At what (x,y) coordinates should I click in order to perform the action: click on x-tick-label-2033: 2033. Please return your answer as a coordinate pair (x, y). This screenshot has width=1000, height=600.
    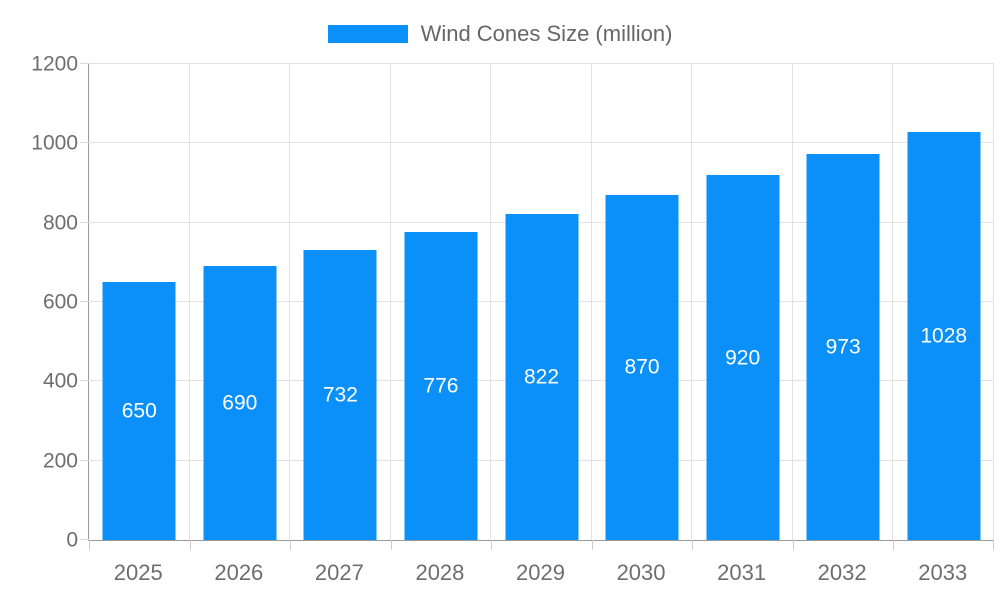
    Looking at the image, I should click on (943, 572).